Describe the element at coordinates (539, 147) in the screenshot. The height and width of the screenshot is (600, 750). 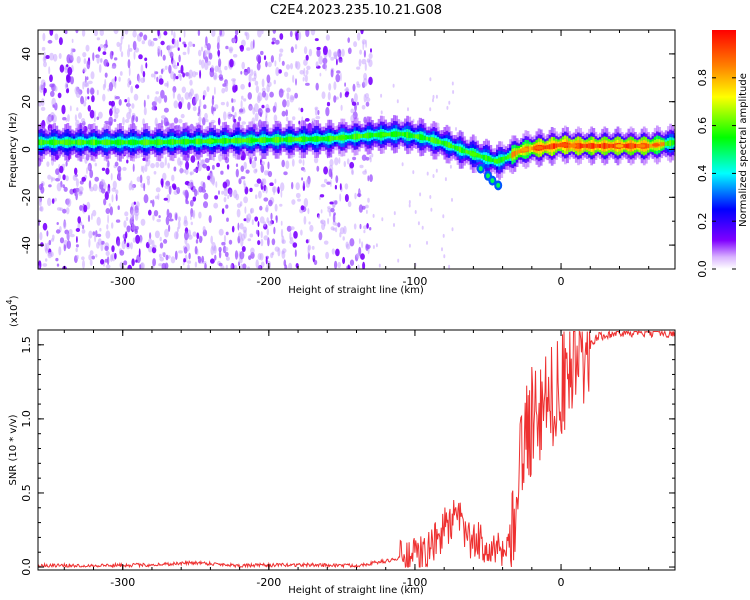
I see `ridge-peak` at that location.